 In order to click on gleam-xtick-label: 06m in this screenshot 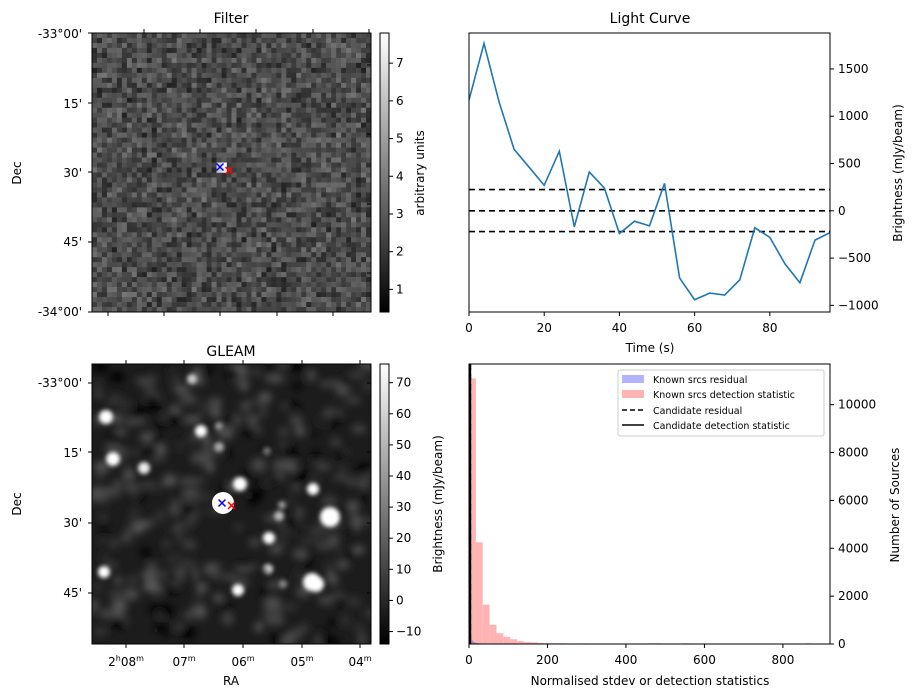, I will do `click(242, 661)`.